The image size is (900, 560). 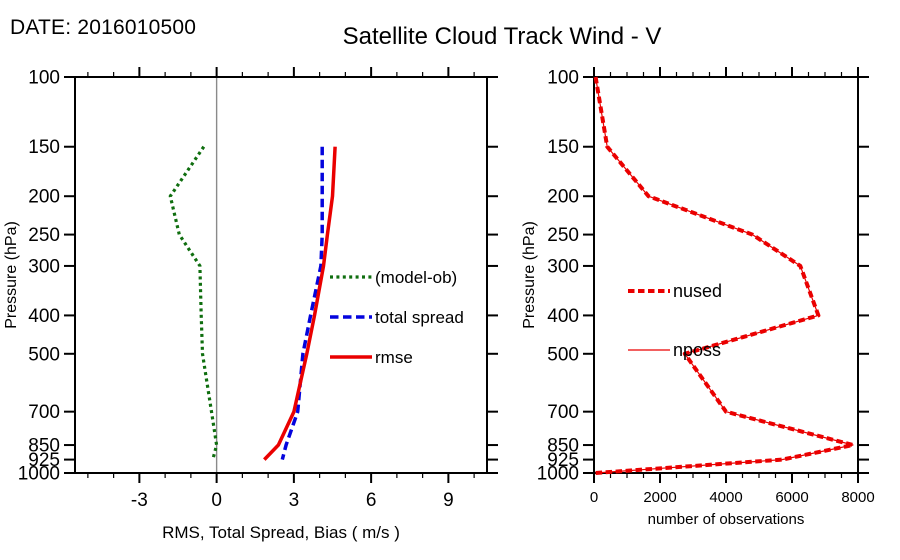 I want to click on x-tick-label: -3, so click(x=139, y=500).